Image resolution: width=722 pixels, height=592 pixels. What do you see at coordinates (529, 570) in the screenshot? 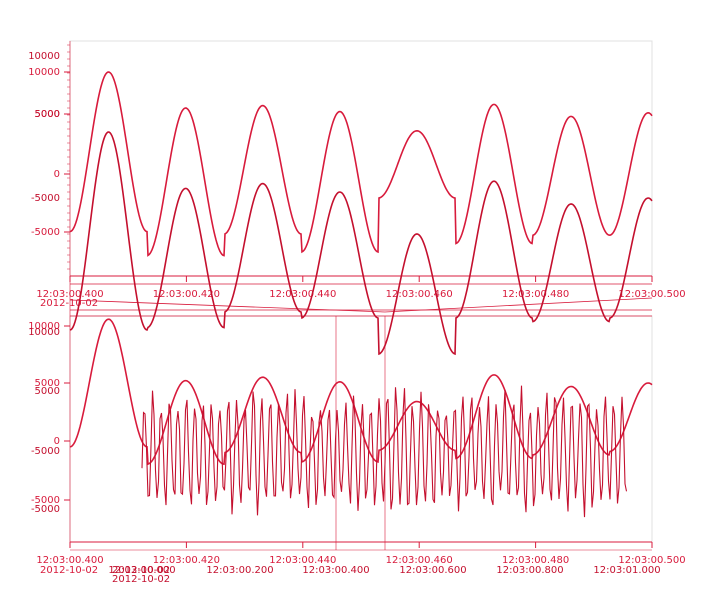
I see `x-tick-label-secondary: 12:03:00.800` at bounding box center [529, 570].